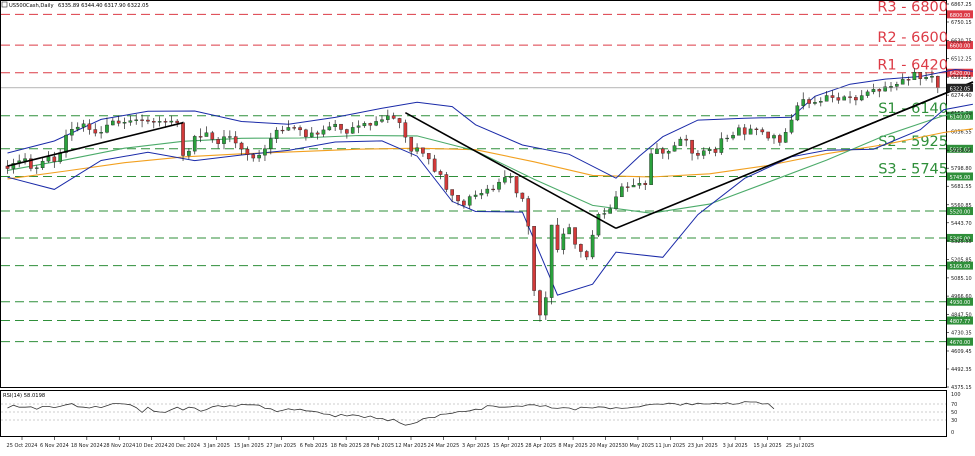 Image resolution: width=975 pixels, height=456 pixels. Describe the element at coordinates (540, 446) in the screenshot. I see `x-tick-label: 28 Apr 2025` at that location.